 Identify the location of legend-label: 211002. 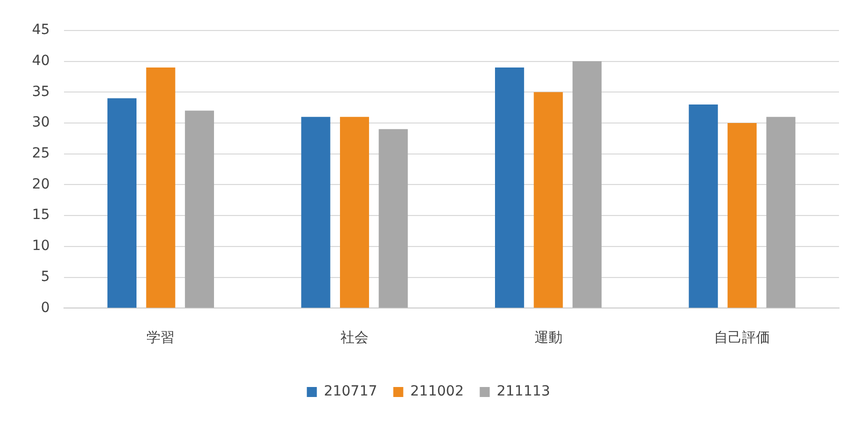
(437, 392).